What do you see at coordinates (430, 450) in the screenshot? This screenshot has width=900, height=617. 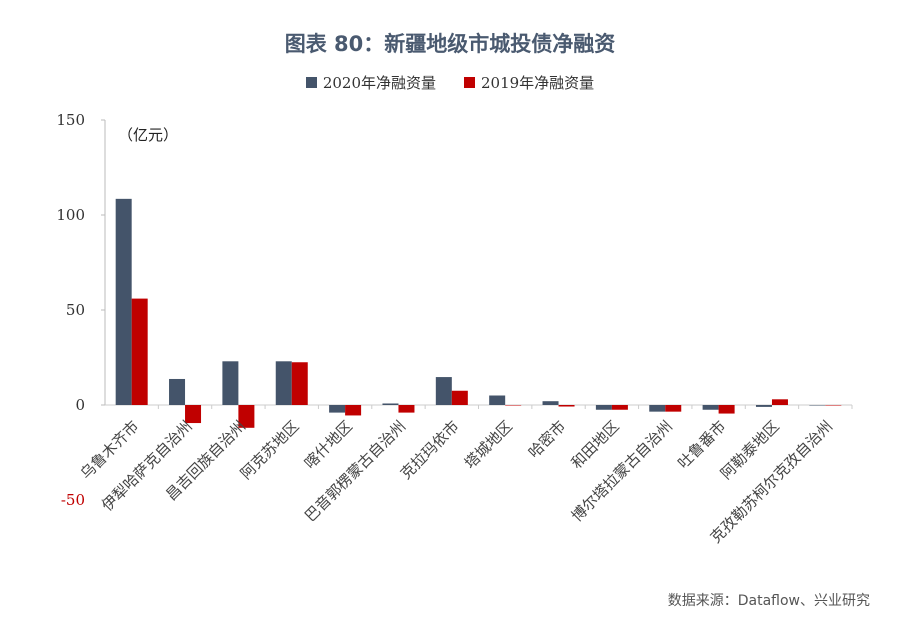 I see `x-tick-label: 克拉玛依市` at bounding box center [430, 450].